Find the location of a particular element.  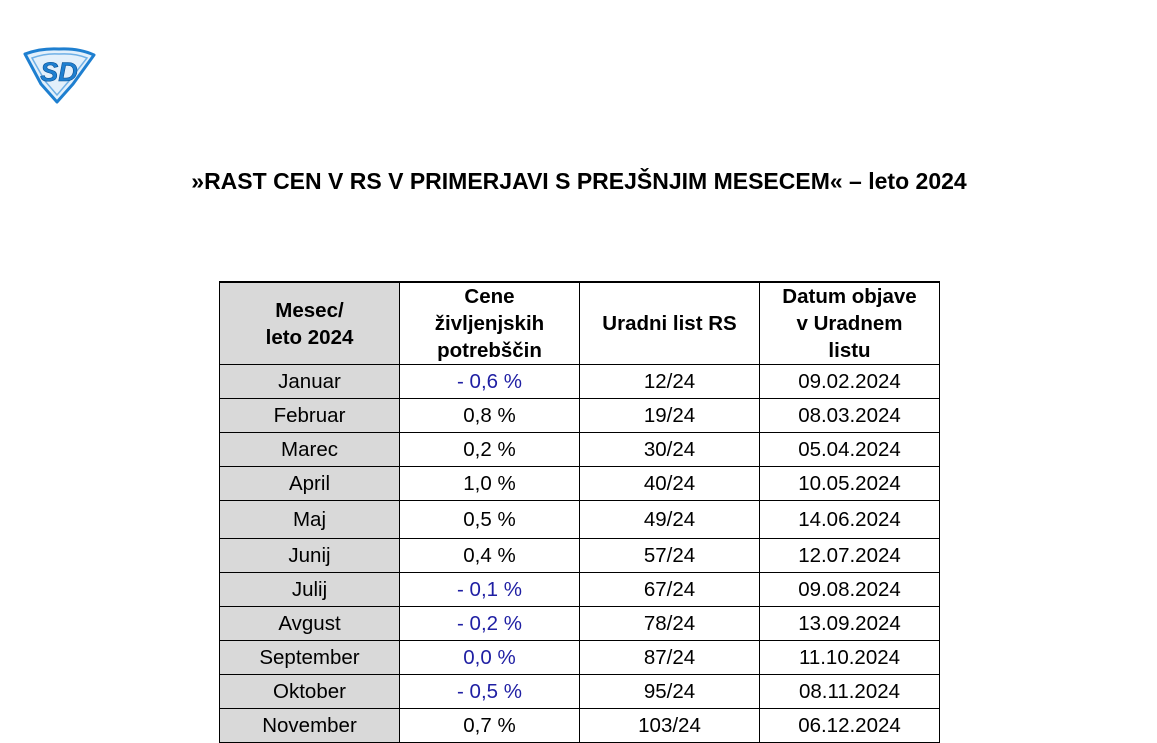

table-row: Januar - 0,6 % 12/24 09.02.2024 is located at coordinates (579, 381).